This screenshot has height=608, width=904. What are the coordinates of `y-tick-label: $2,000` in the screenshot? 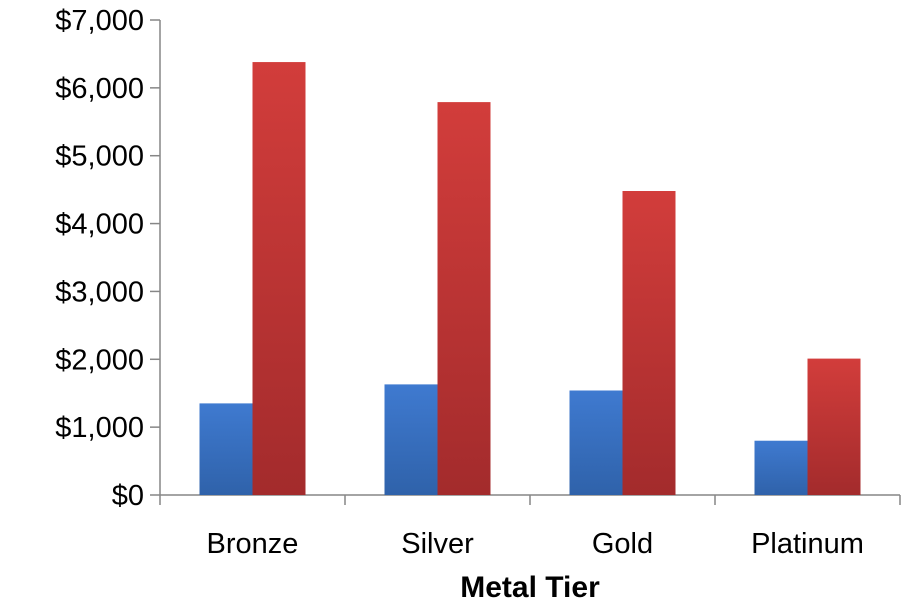 It's located at (99, 360).